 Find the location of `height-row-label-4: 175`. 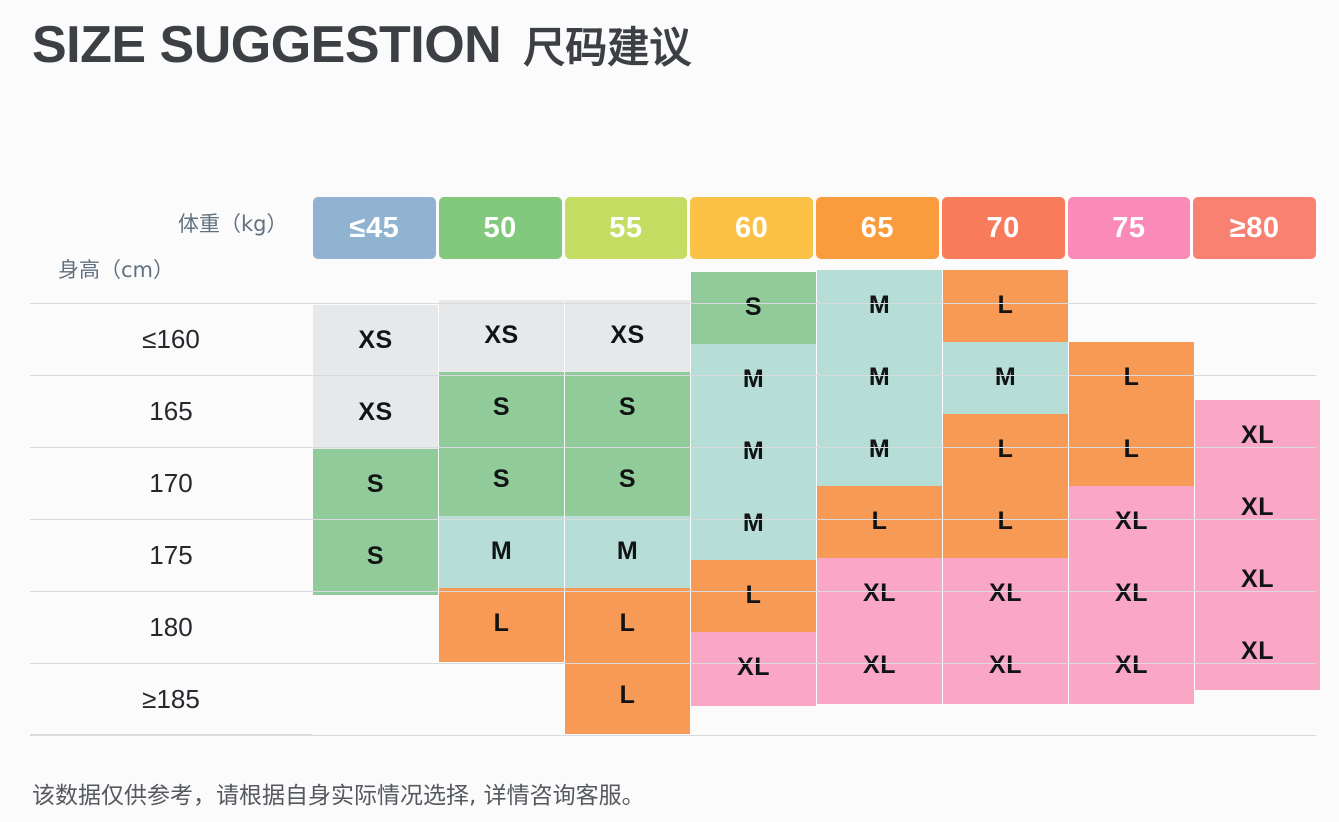

height-row-label-4: 175 is located at coordinates (171, 555).